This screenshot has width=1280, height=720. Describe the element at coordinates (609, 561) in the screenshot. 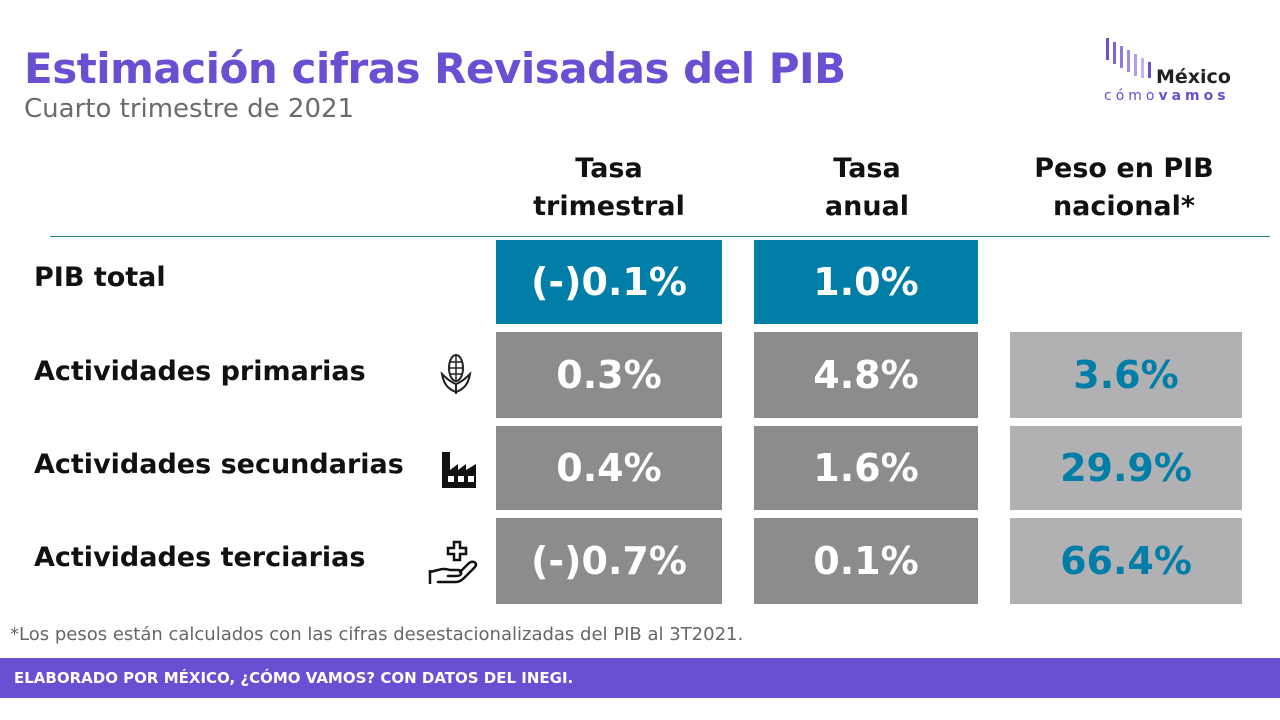

I see `cell-terciarias-trimestral: (-)0.7%` at that location.